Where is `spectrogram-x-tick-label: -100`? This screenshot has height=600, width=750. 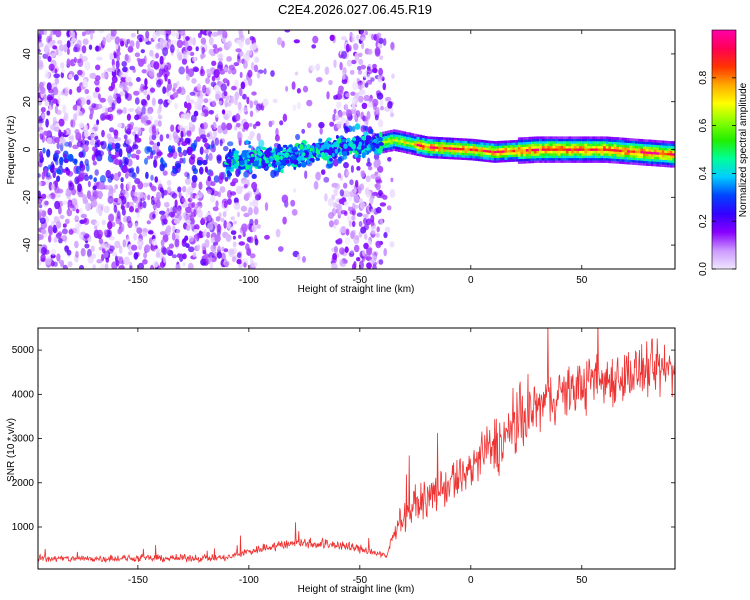 spectrogram-x-tick-label: -100 is located at coordinates (249, 280).